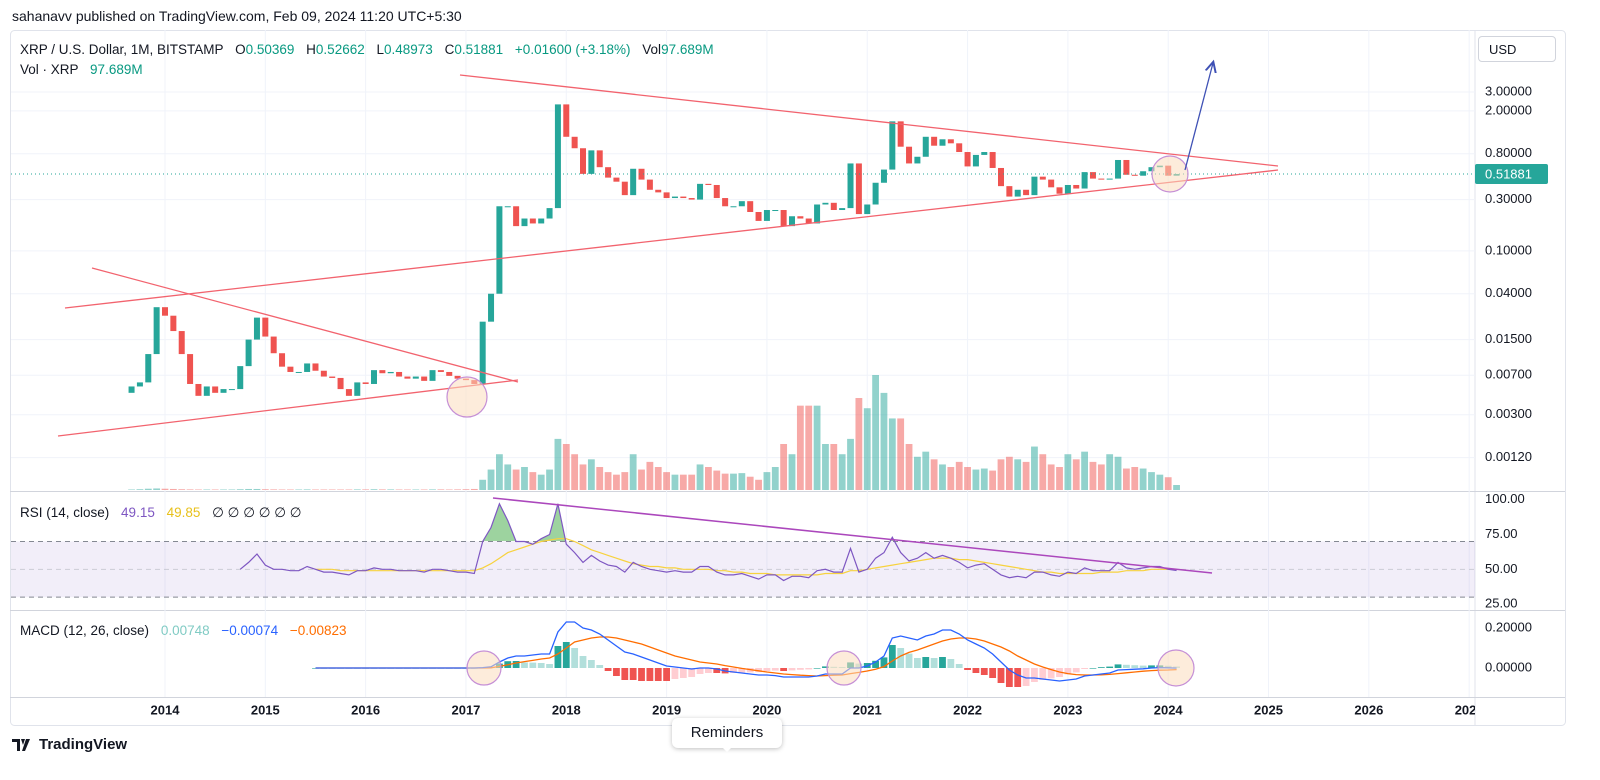  Describe the element at coordinates (138, 512) in the screenshot. I see `value: 49.15` at that location.